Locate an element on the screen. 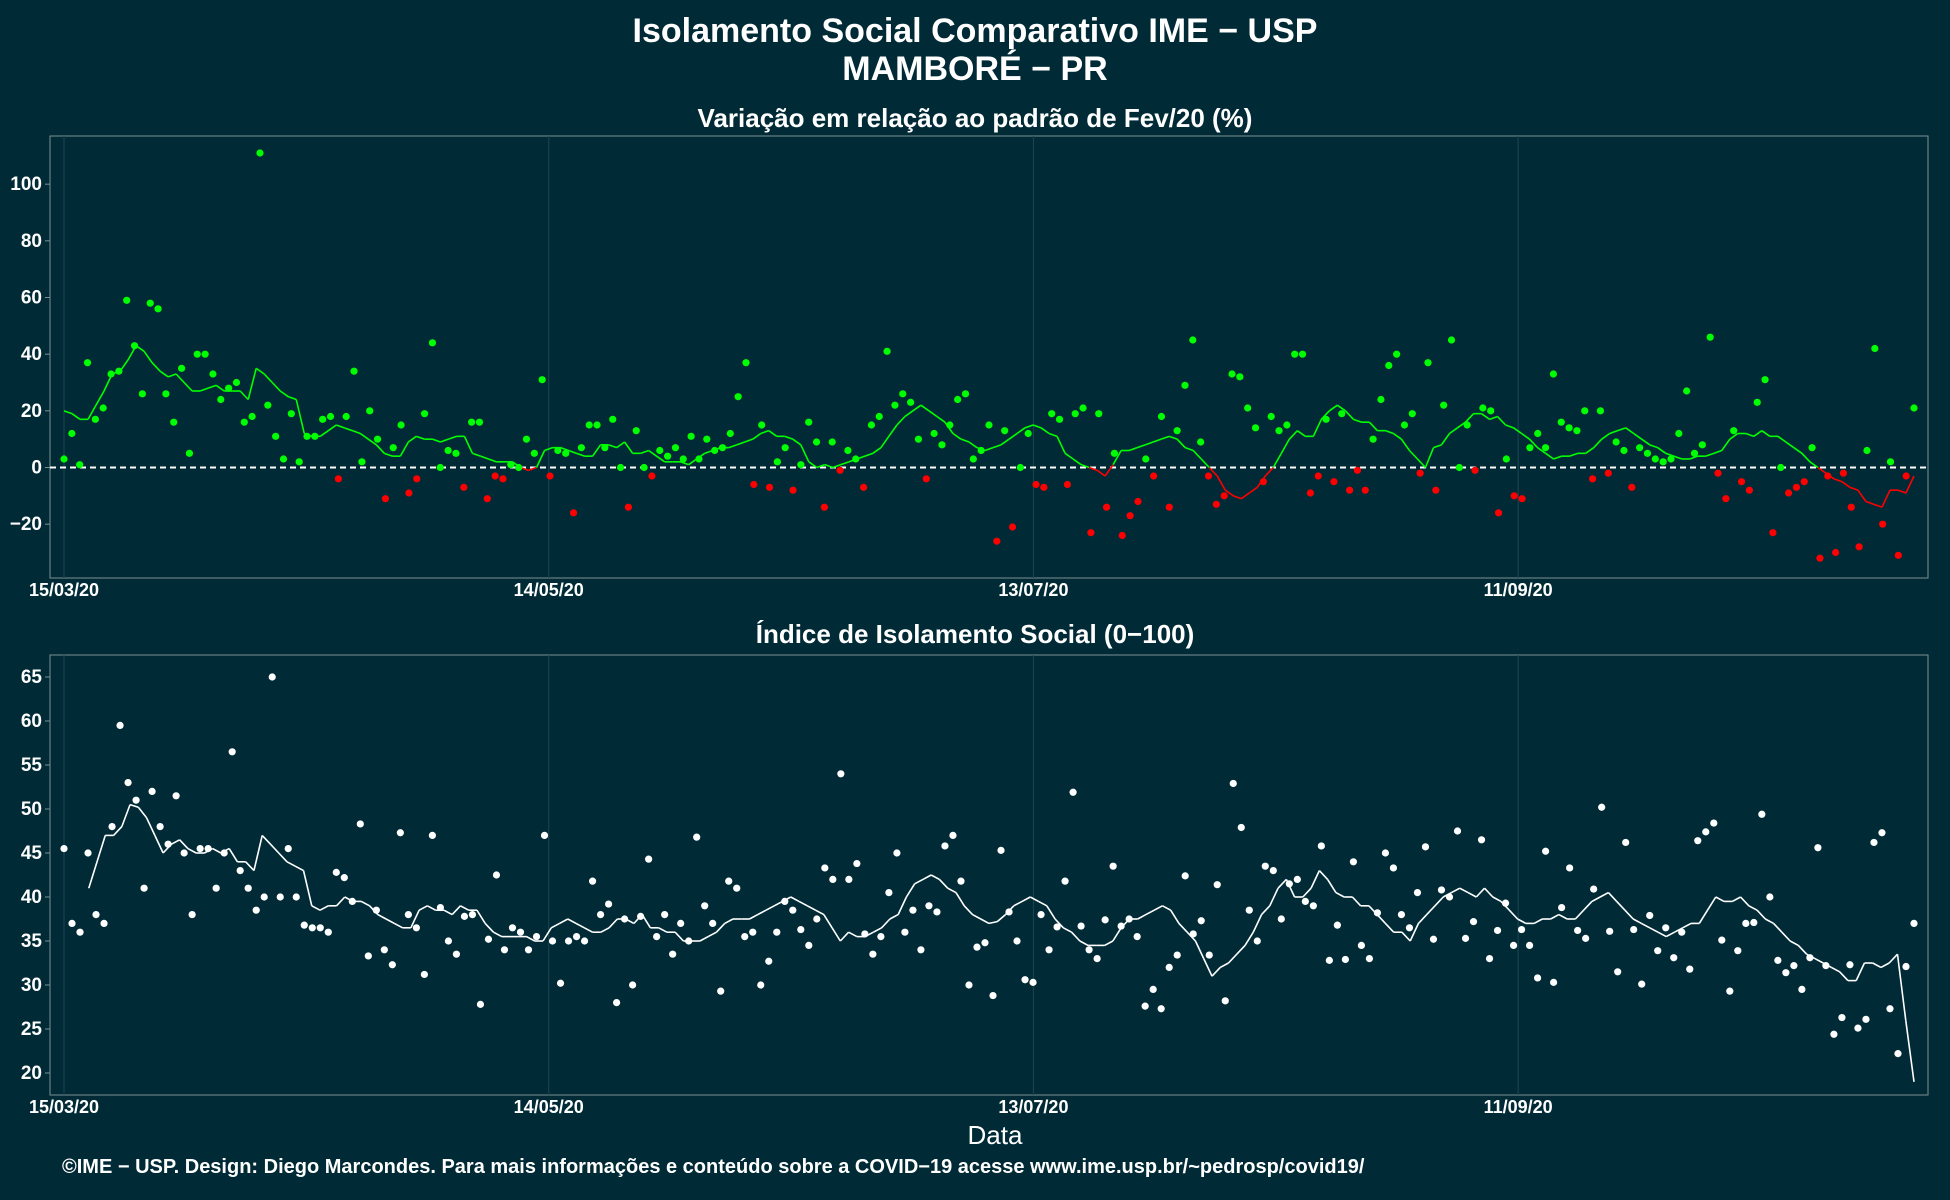 The width and height of the screenshot is (1950, 1200). x-tick-label: 14/05/20 is located at coordinates (549, 590).